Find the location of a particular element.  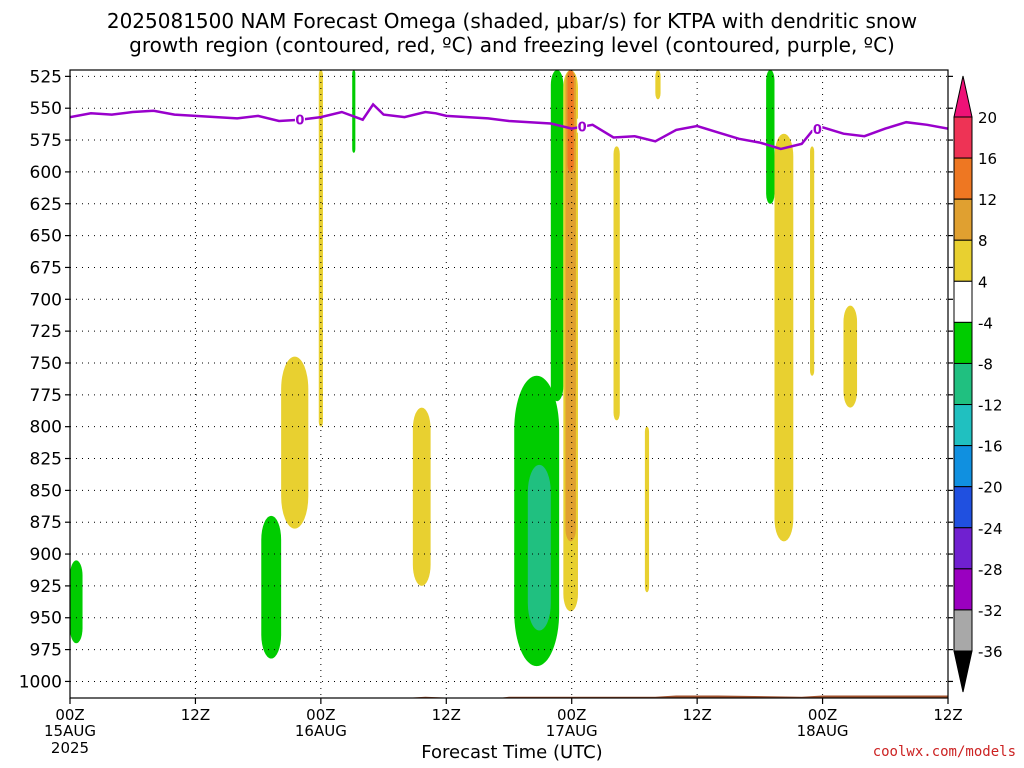

colorbar-label-8: -16 is located at coordinates (990, 447).